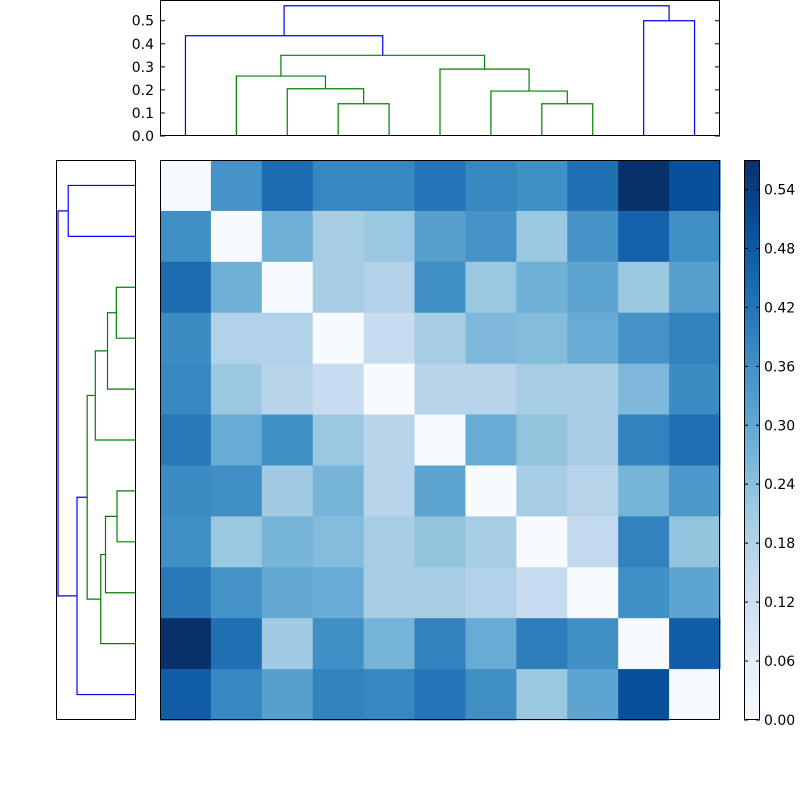 The image size is (800, 800). What do you see at coordinates (779, 662) in the screenshot?
I see `colorbar-tick-label: 0.06` at bounding box center [779, 662].